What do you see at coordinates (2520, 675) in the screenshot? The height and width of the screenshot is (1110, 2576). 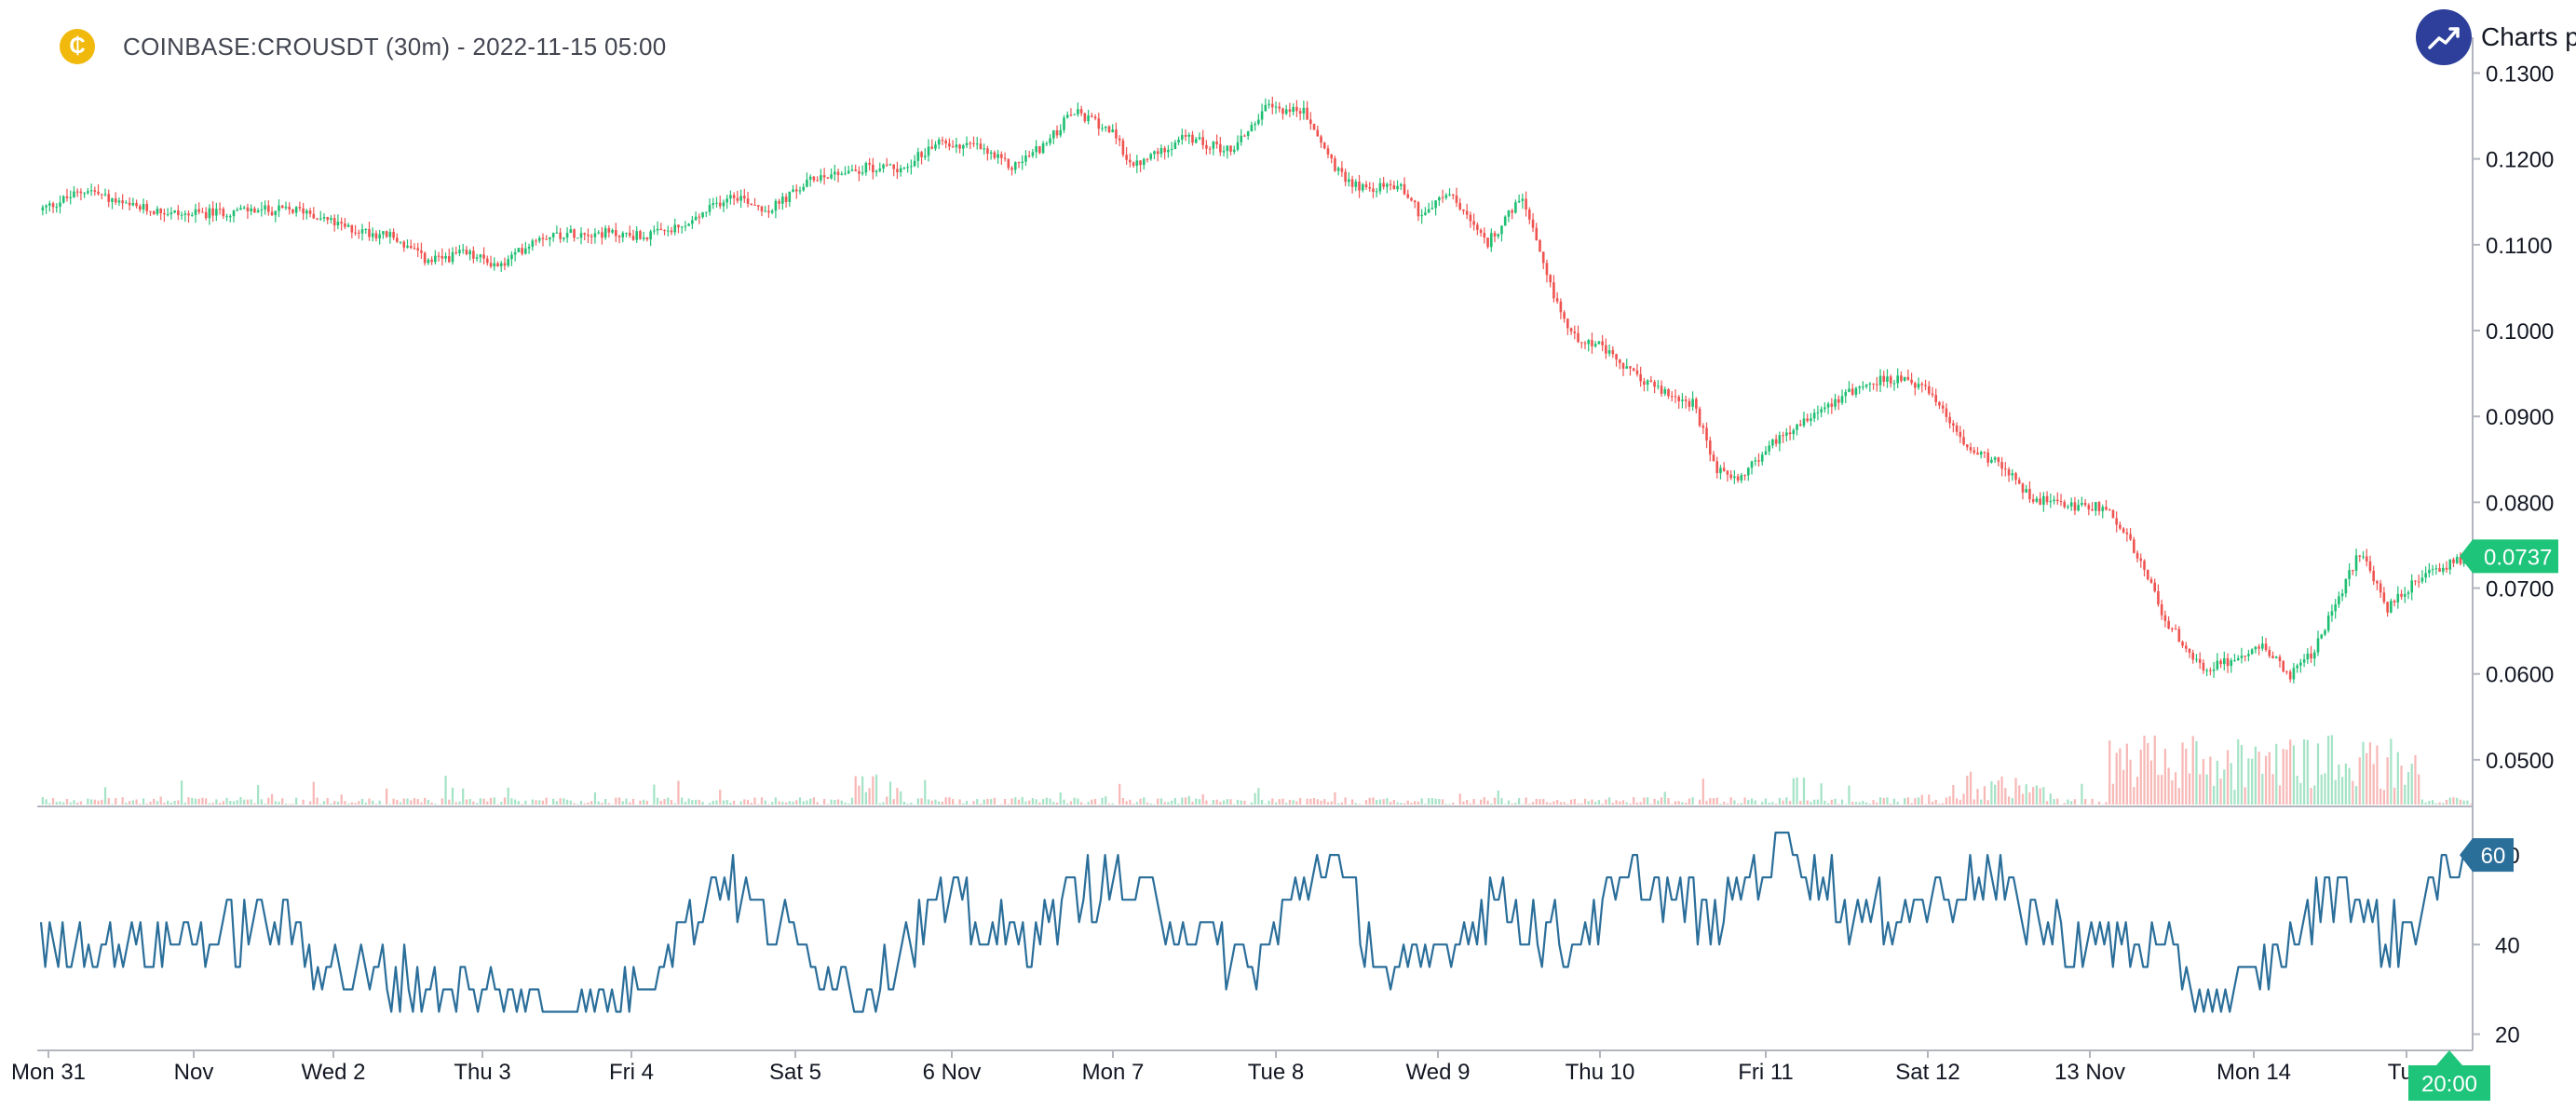 I see `price-tick-label: 0.0600` at bounding box center [2520, 675].